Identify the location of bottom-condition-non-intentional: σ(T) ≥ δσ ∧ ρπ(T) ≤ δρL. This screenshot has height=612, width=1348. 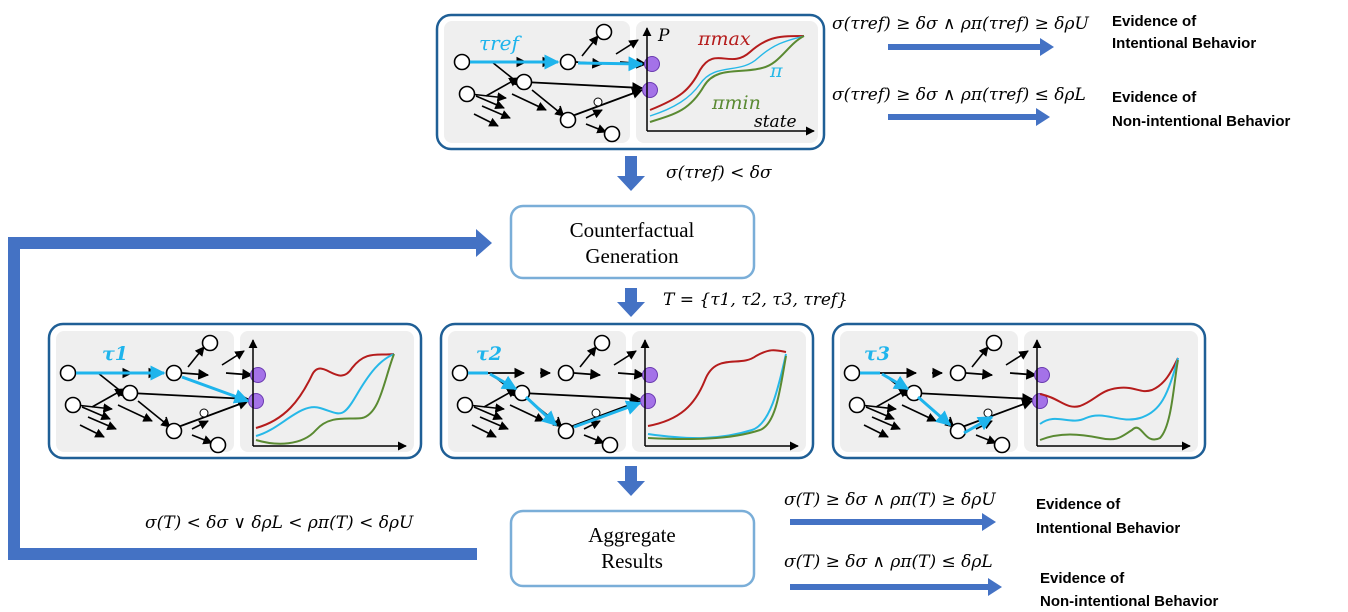
(888, 562).